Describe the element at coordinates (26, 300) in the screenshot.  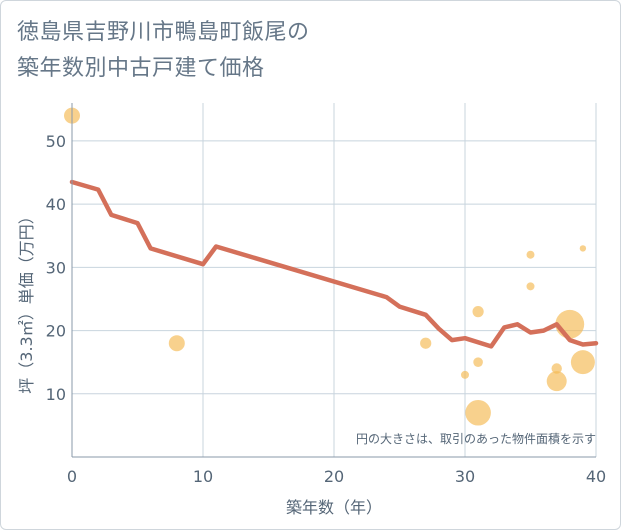
I see `y-axis-title: 坪（3.3㎡）単価（万円）` at that location.